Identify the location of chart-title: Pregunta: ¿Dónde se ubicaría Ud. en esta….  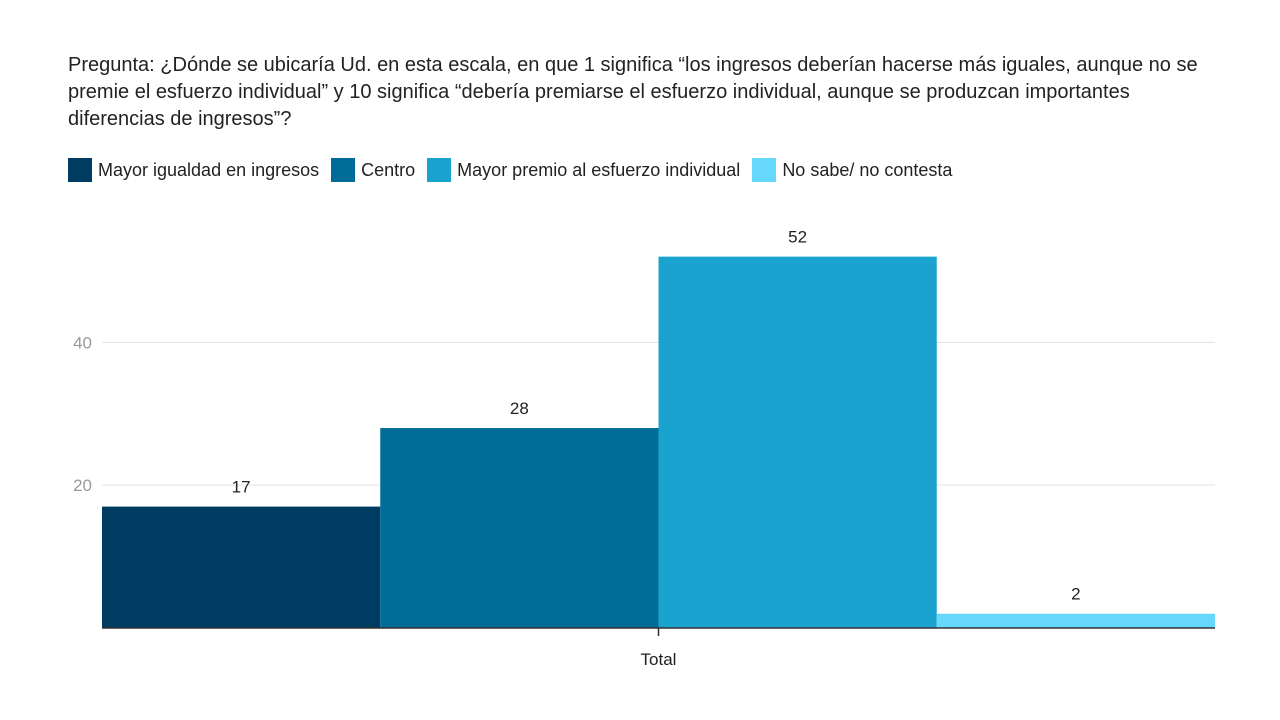
(633, 92).